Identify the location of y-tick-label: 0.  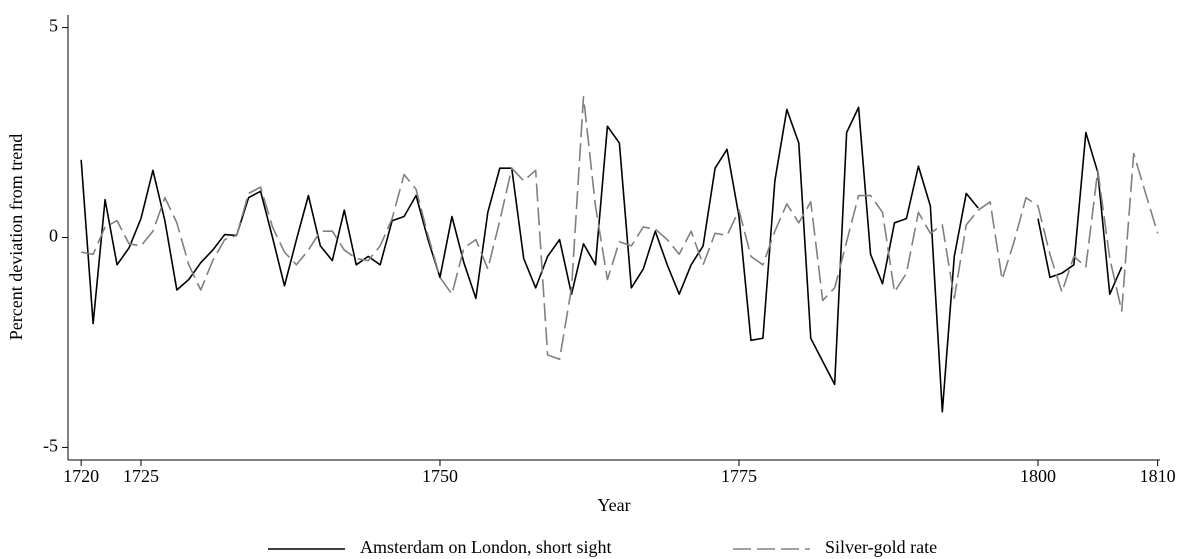
(53, 236).